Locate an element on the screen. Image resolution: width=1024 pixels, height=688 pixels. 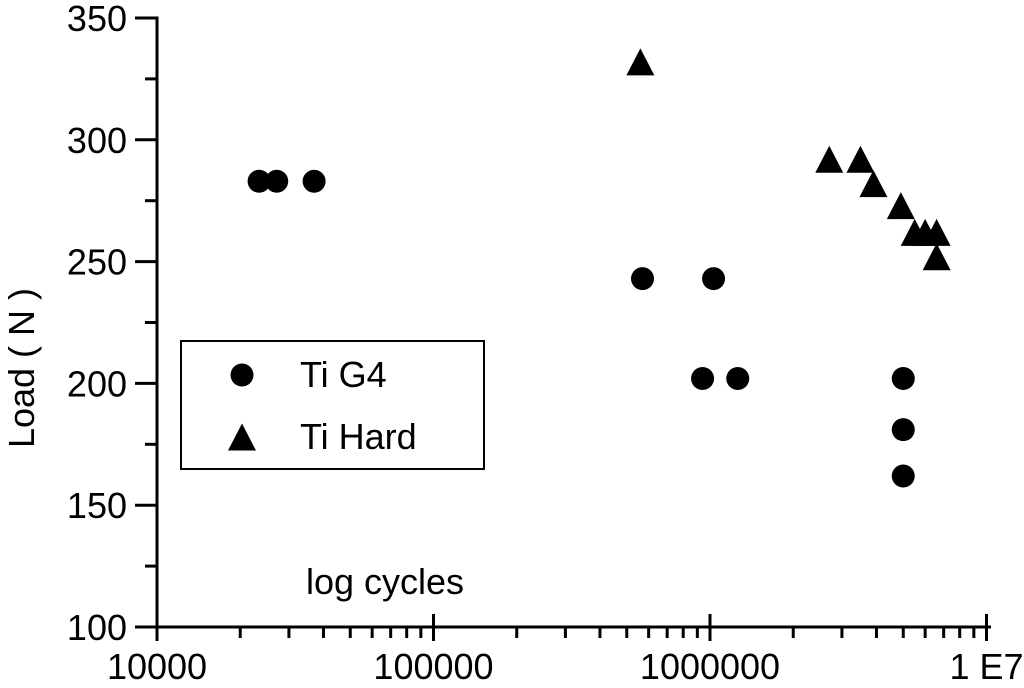
x-tick-label: 1000000 is located at coordinates (710, 666).